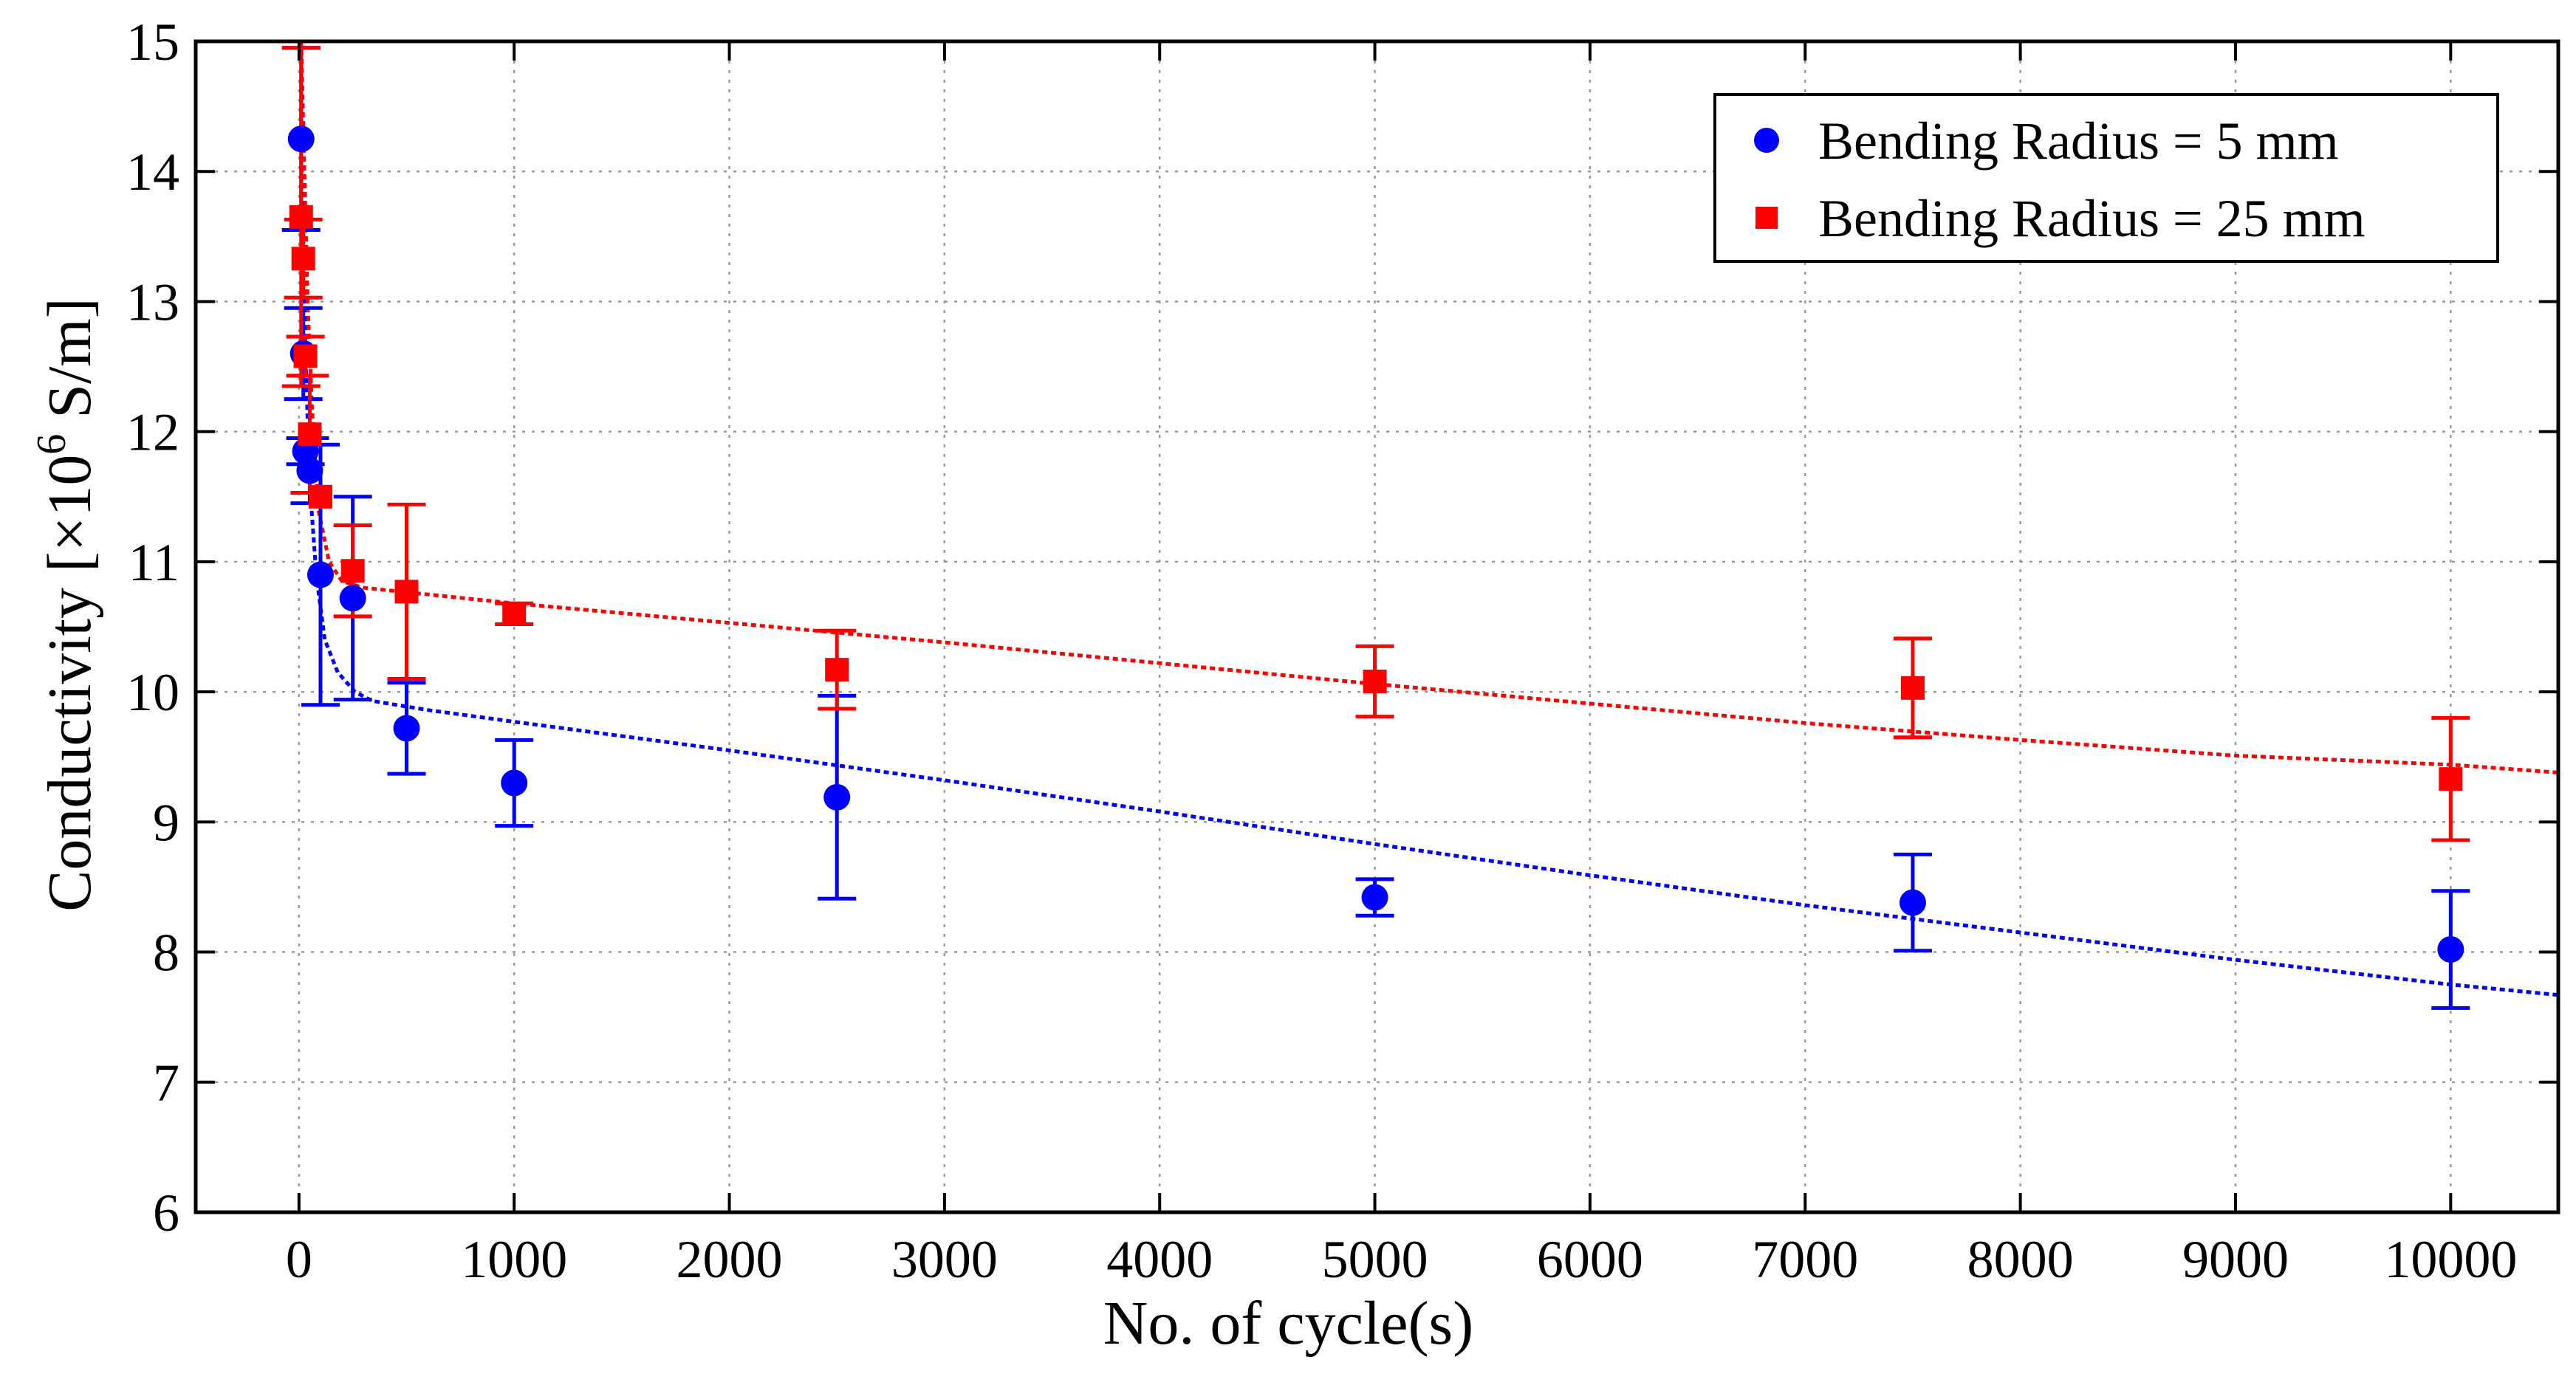  Describe the element at coordinates (69, 365) in the screenshot. I see `y-axis-label-unit: S/m]` at that location.